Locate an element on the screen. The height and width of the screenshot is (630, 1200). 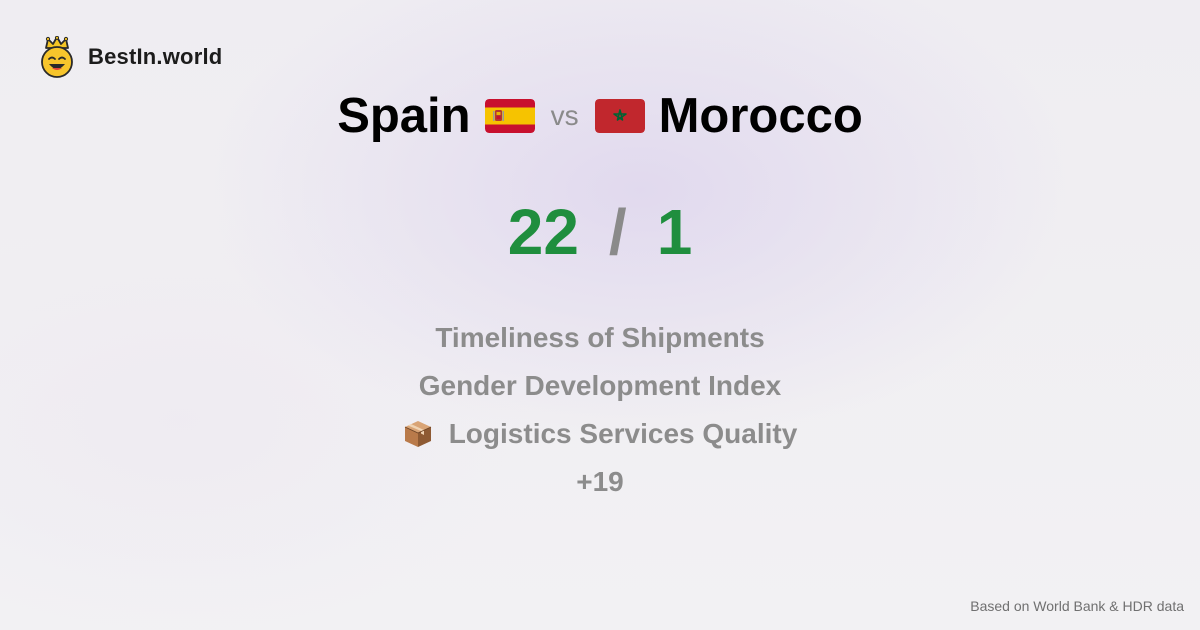
metric-item: Gender Development Index is located at coordinates (600, 386).